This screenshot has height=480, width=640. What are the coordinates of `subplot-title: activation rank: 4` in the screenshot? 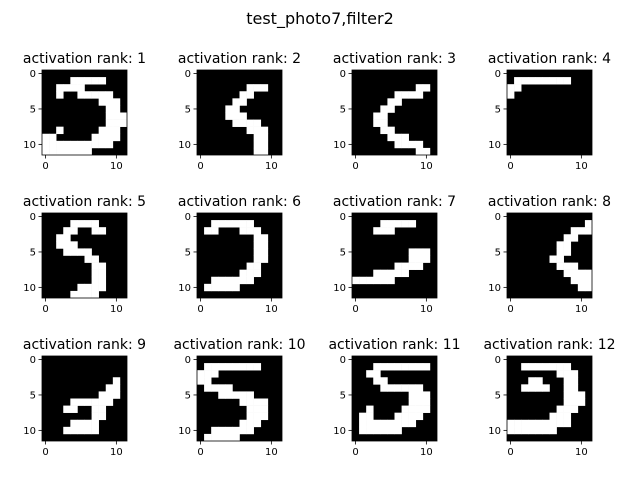 It's located at (549, 59).